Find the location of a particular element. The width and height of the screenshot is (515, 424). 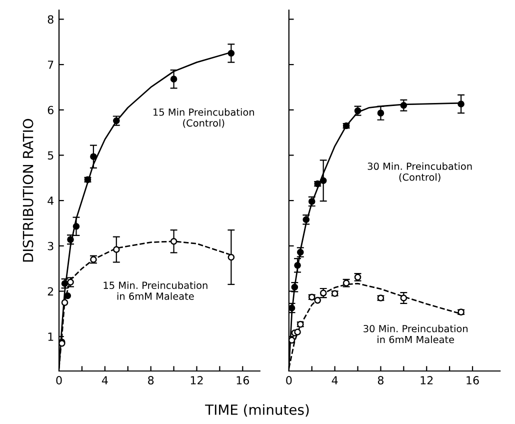

y-tick-label: 1 is located at coordinates (51, 336).